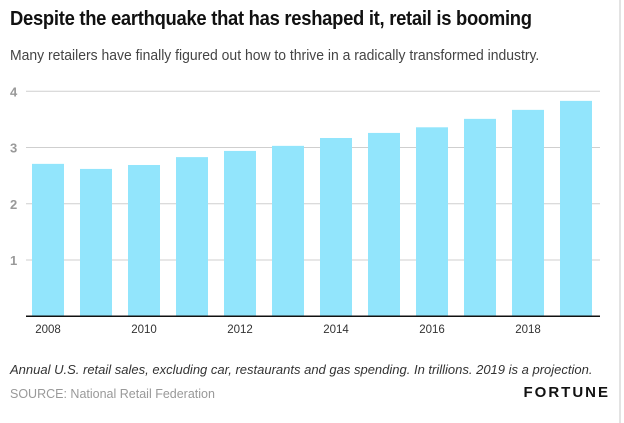 This screenshot has height=423, width=624. Describe the element at coordinates (144, 240) in the screenshot. I see `bar-2010` at that location.